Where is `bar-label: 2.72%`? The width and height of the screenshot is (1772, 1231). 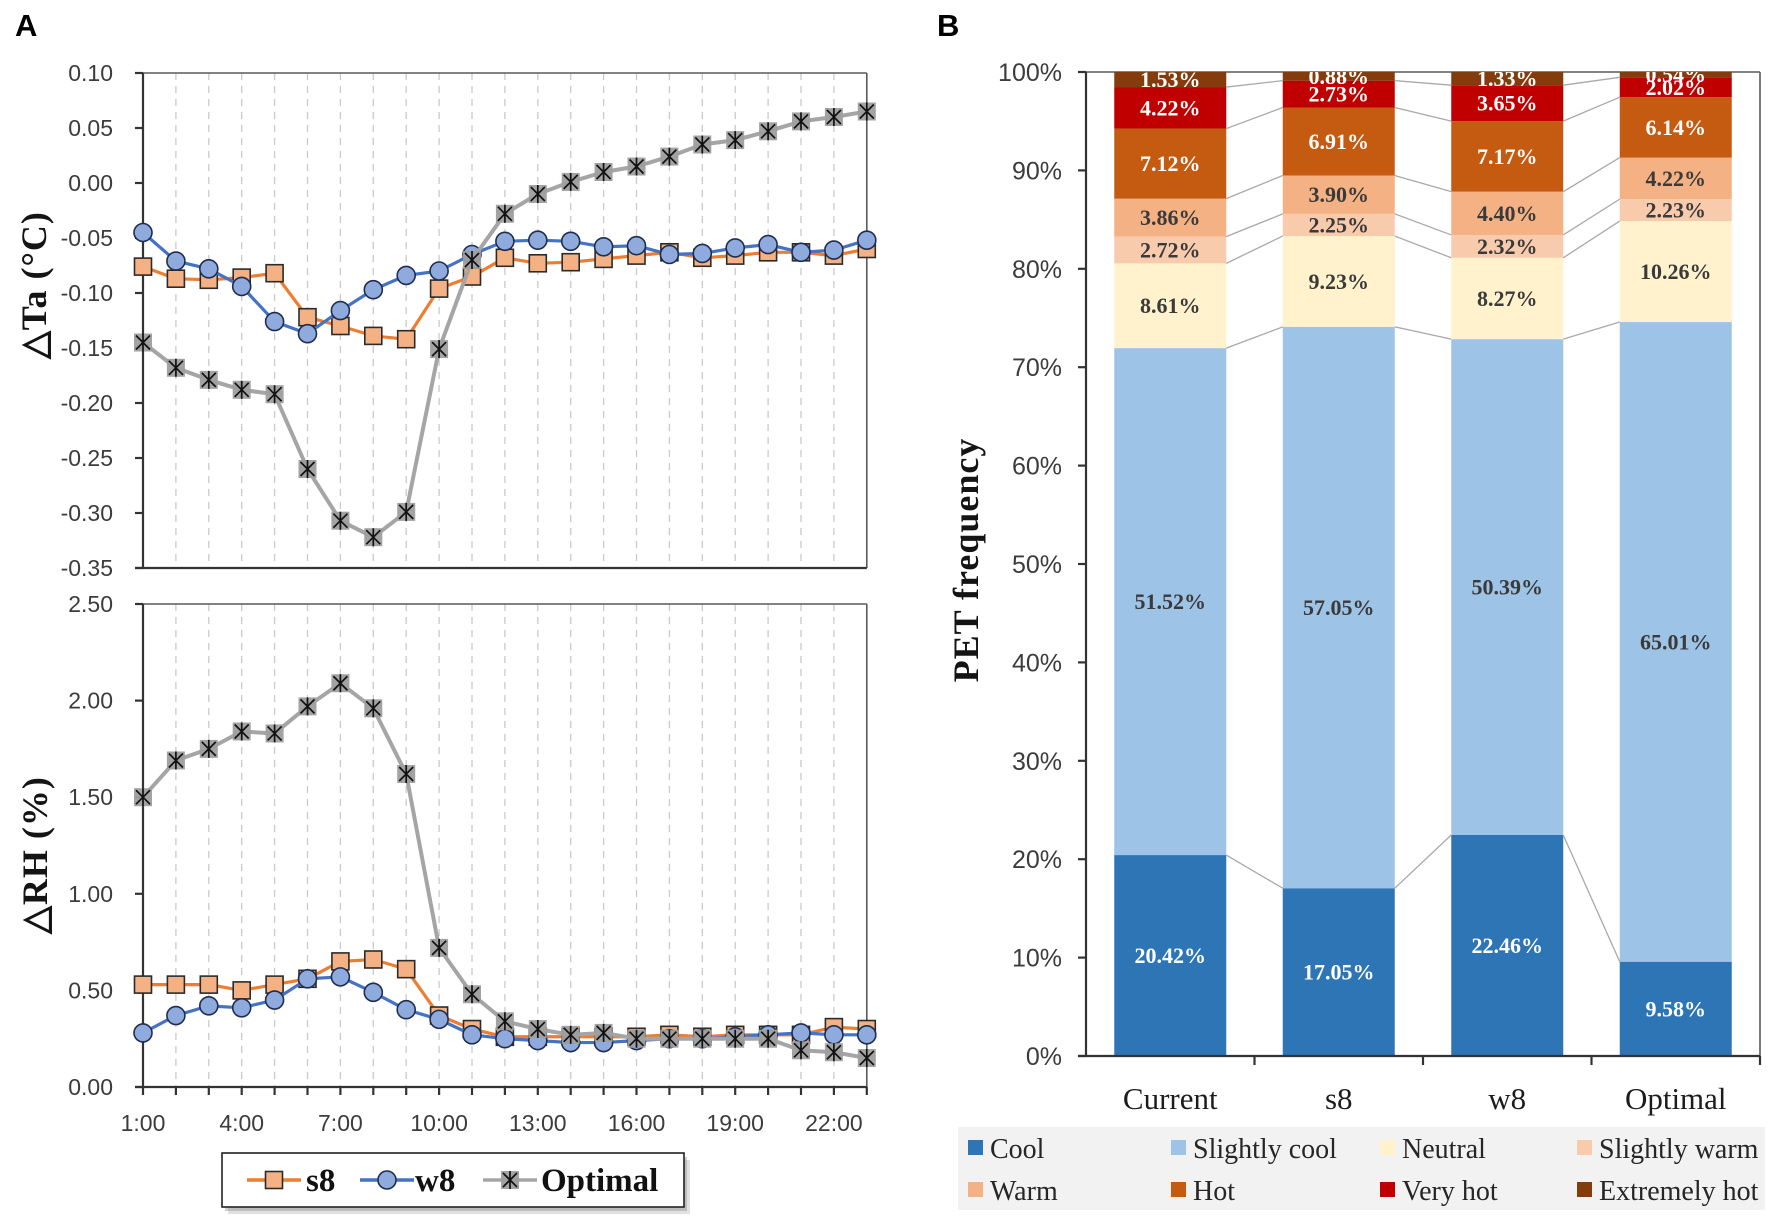
bar-label: 2.72% is located at coordinates (1170, 250).